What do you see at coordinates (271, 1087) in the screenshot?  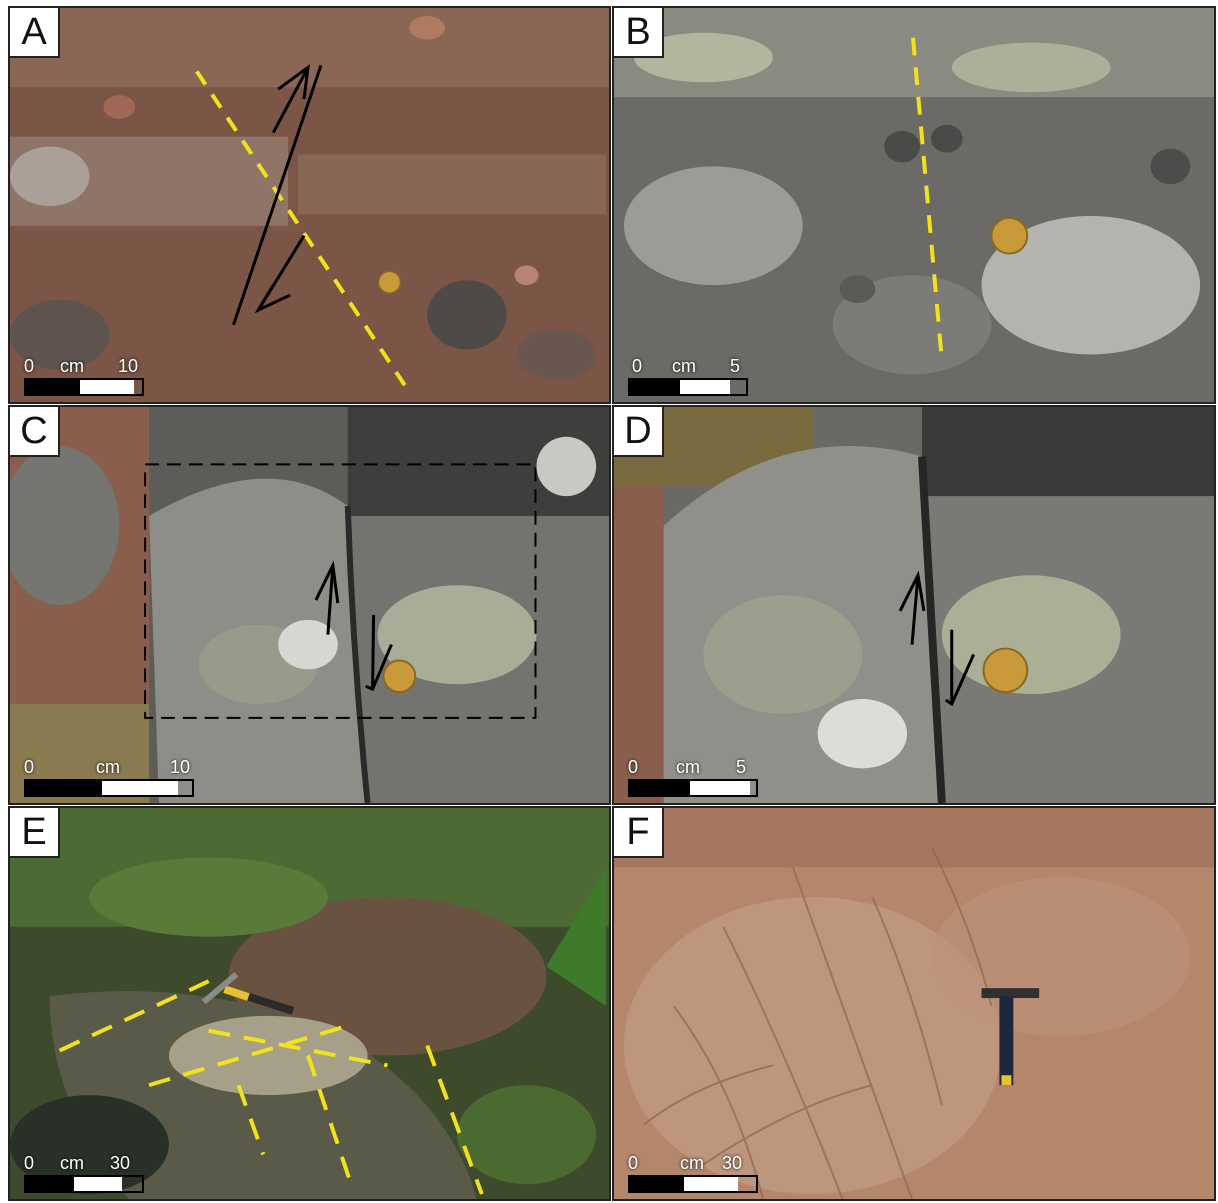 I see `fault-traces` at bounding box center [271, 1087].